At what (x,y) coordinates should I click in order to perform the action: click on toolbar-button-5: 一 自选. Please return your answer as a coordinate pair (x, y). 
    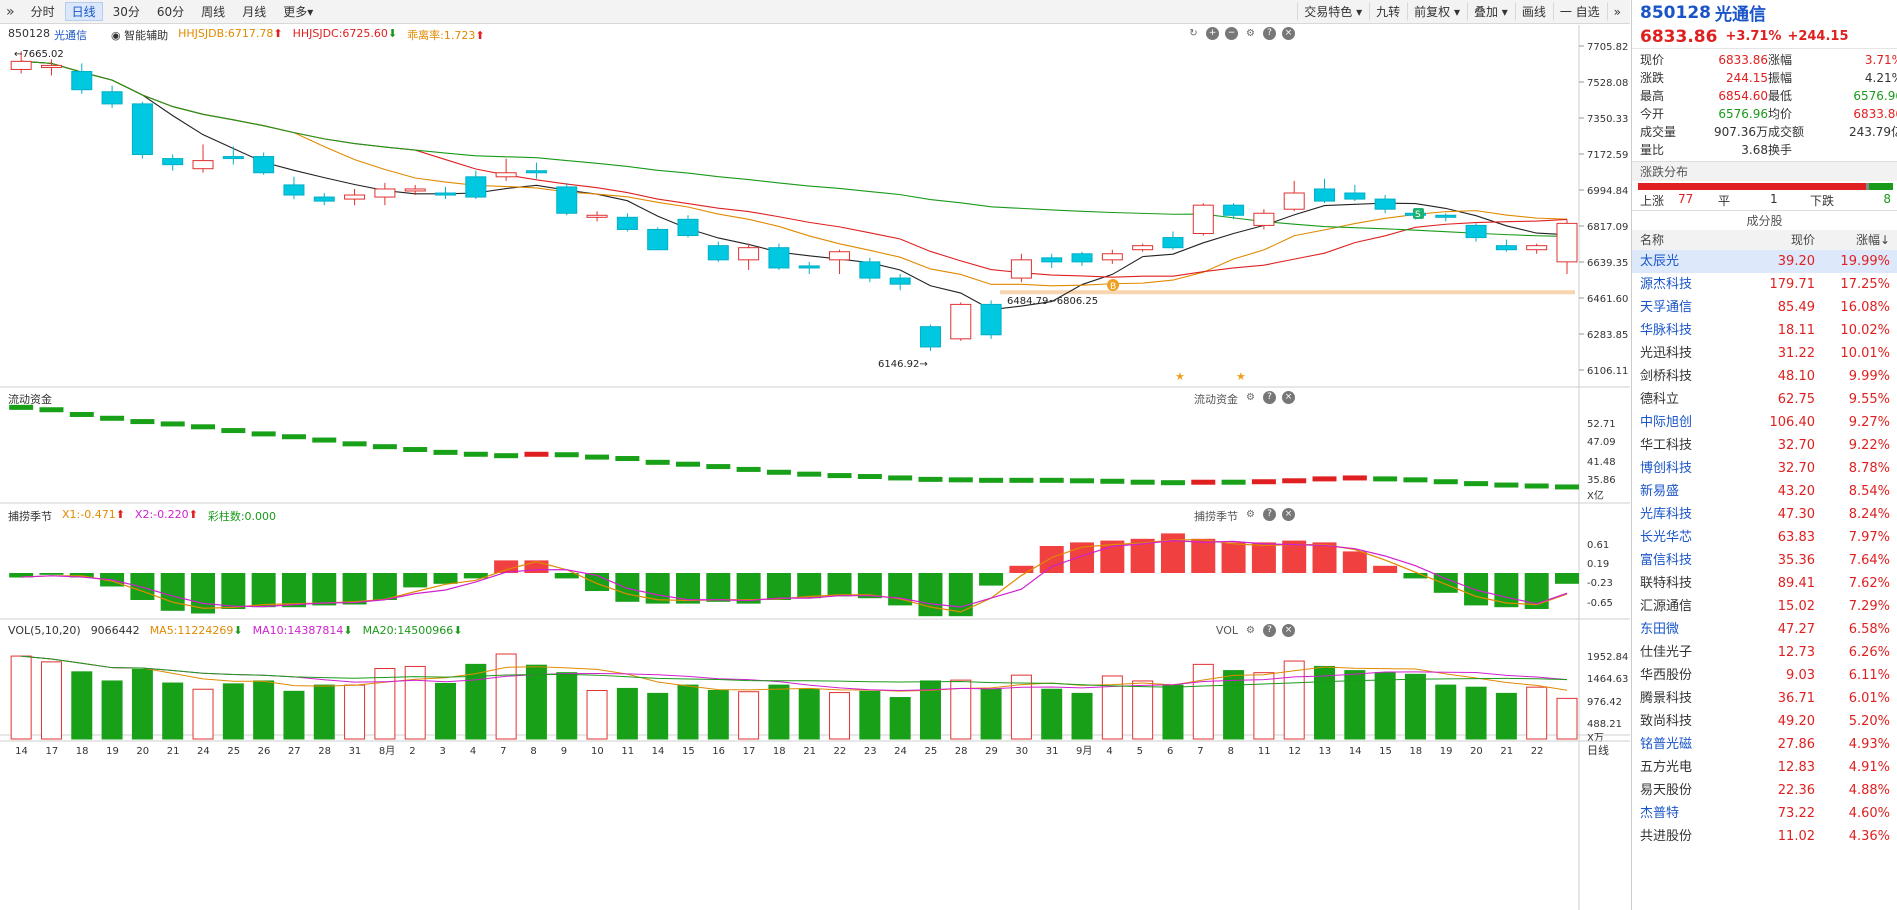
    Looking at the image, I should click on (1579, 11).